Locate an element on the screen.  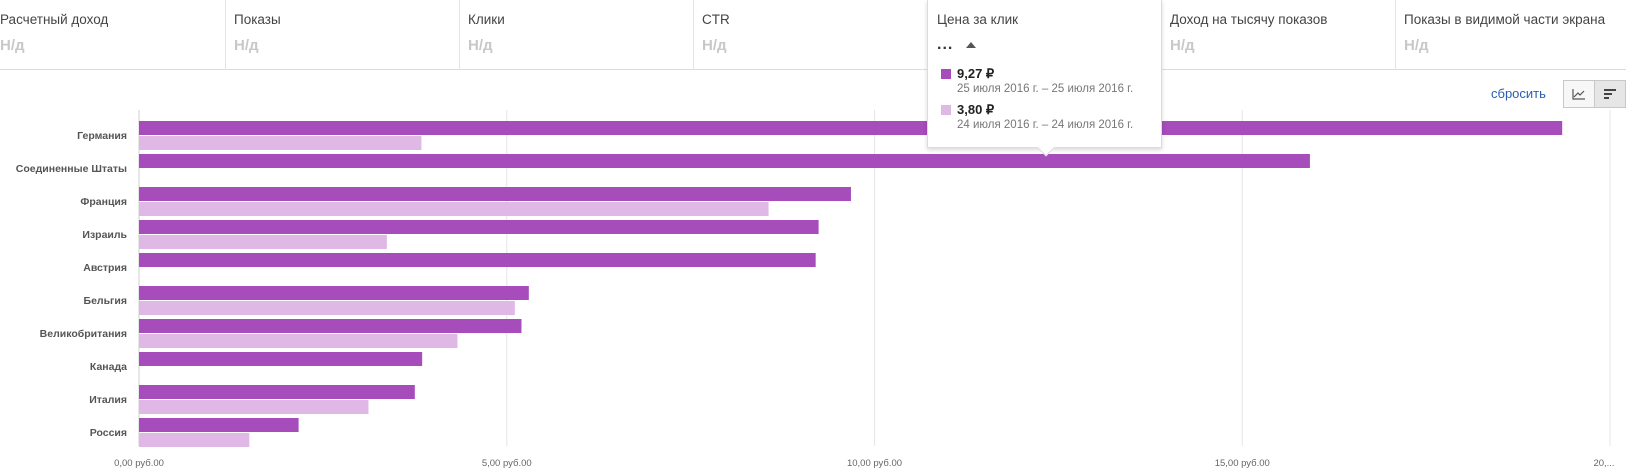
metric-estimated-revenue: Расчетный доход Н/д is located at coordinates (113, 35).